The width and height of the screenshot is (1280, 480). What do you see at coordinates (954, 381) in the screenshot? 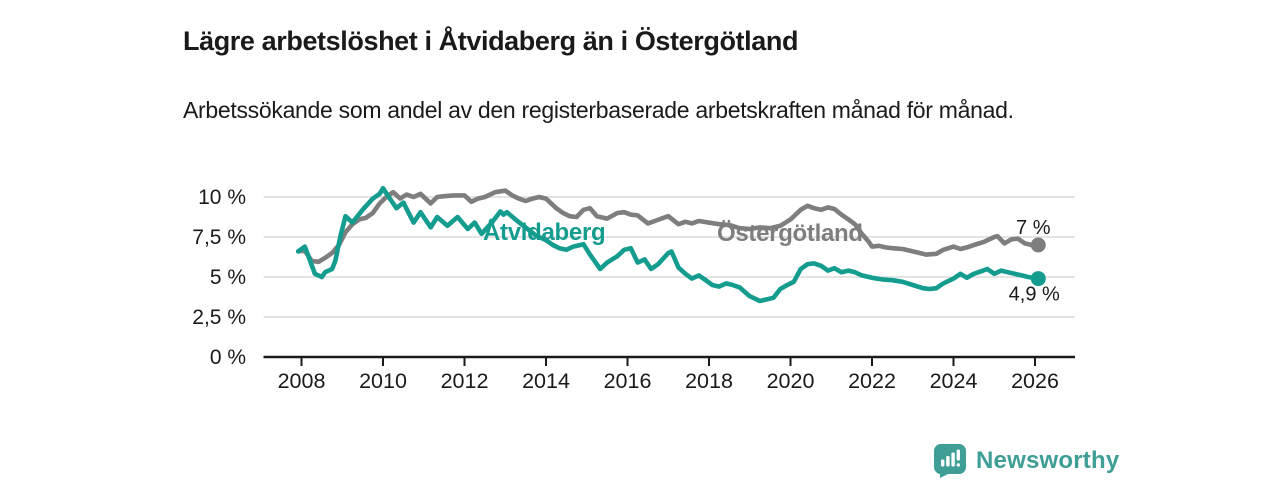
I see `x-tick-label: 2024` at bounding box center [954, 381].